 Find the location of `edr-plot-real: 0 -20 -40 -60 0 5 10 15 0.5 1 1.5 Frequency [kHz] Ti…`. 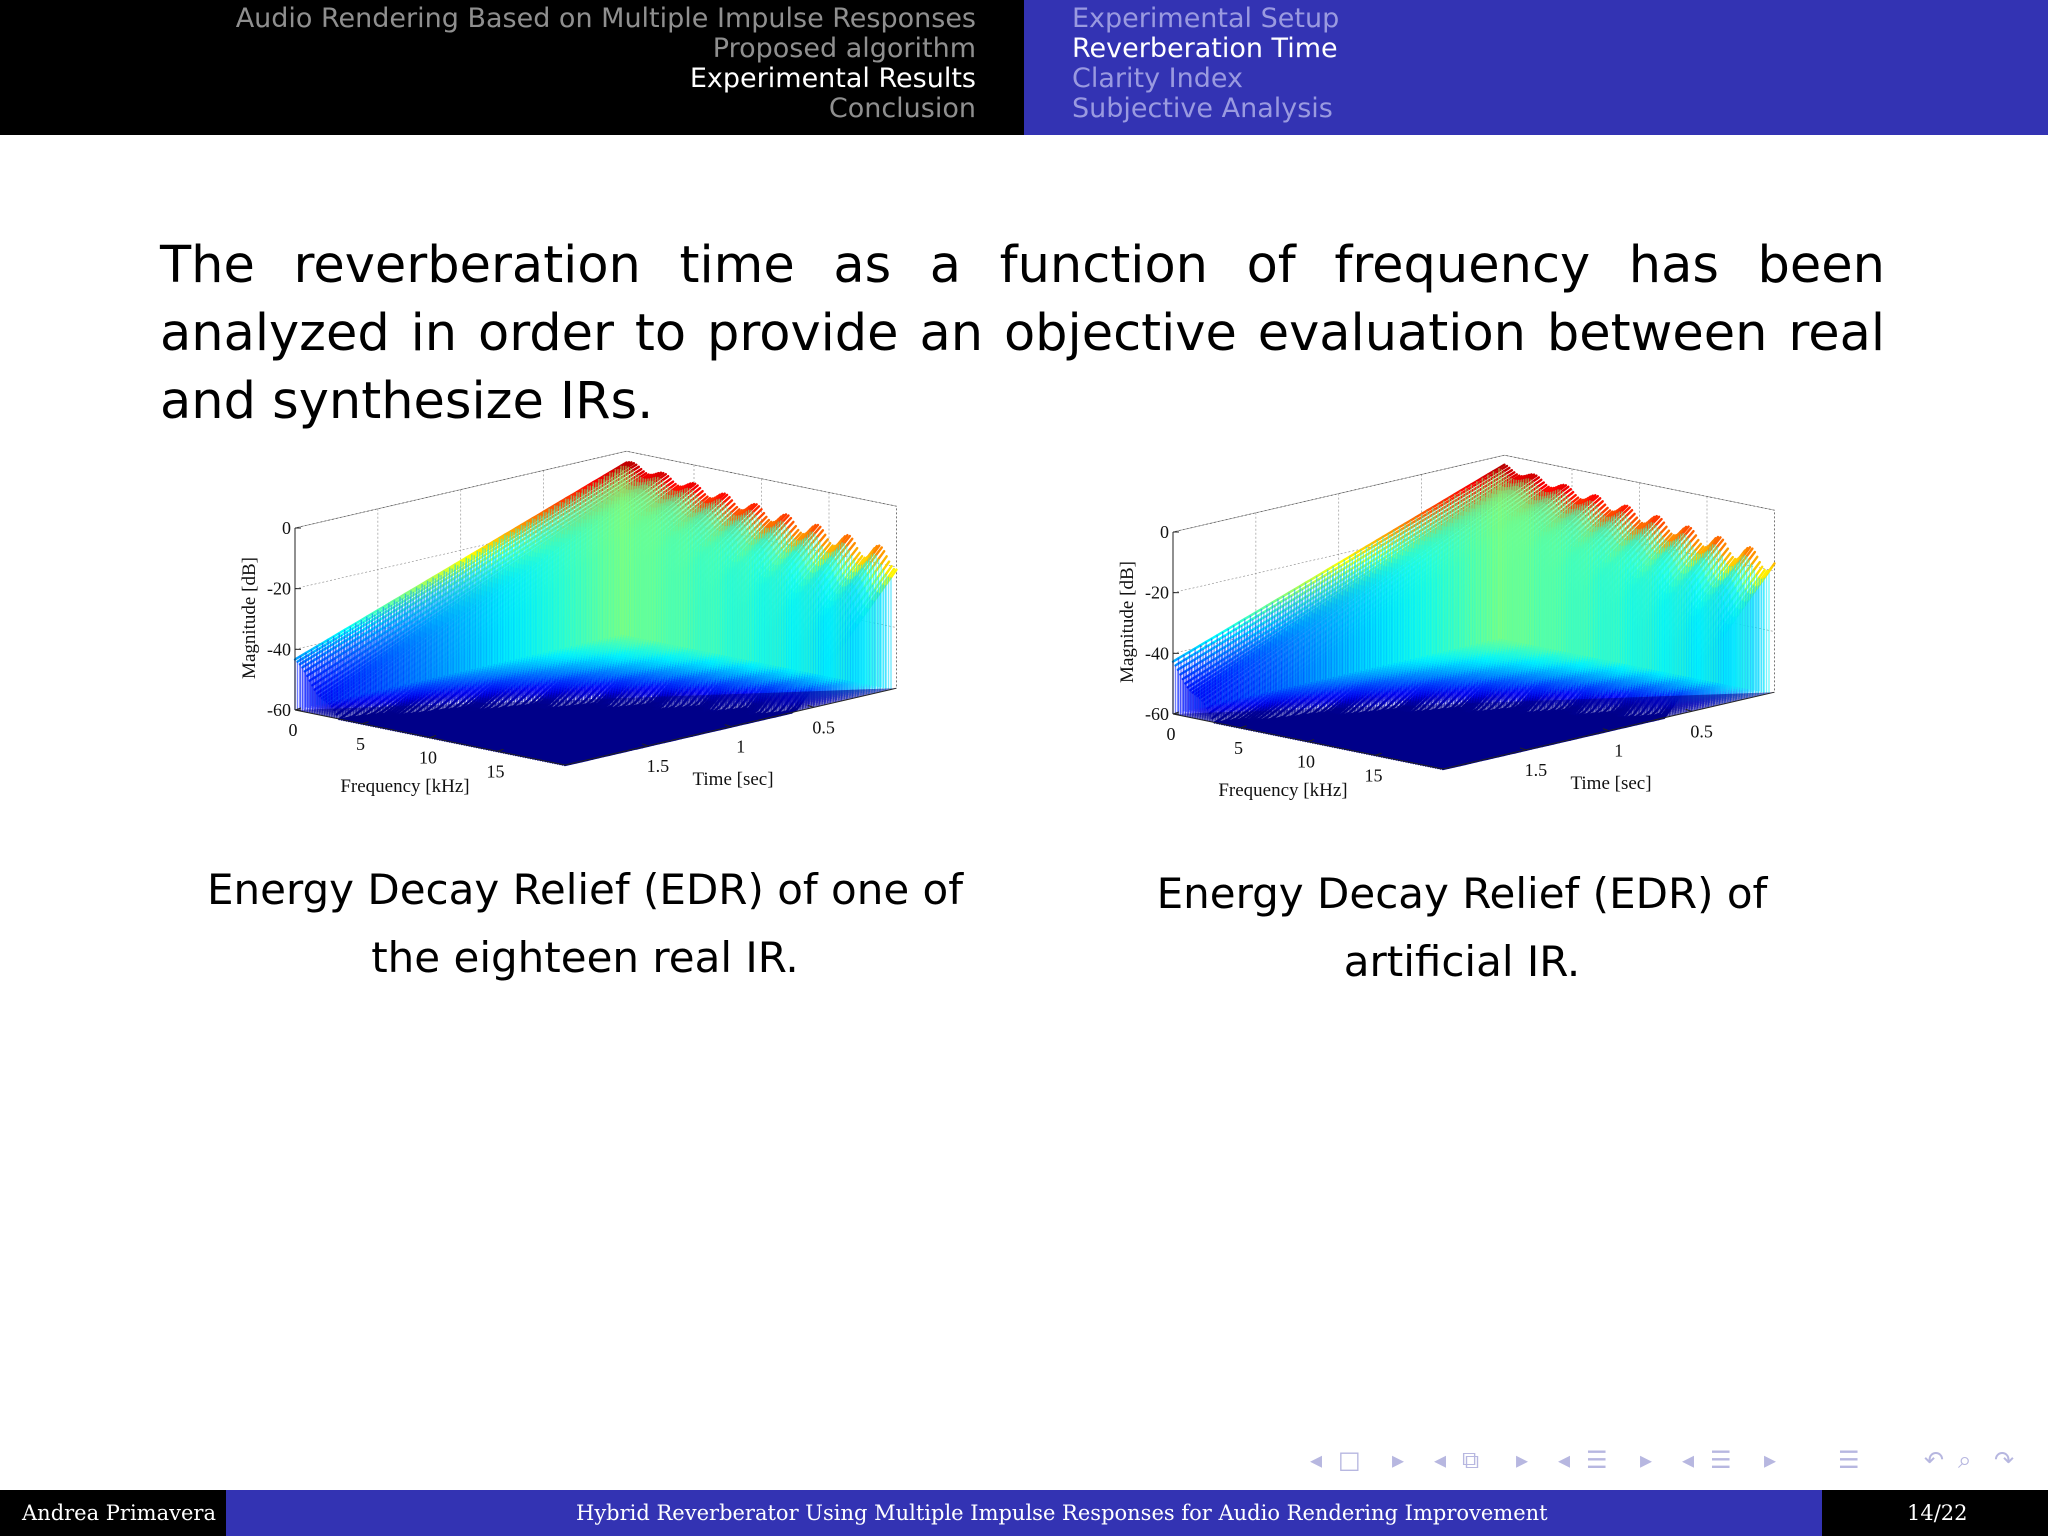

edr-plot-real: 0 -20 -40 -60 0 5 10 15 0.5 1 1.5 Frequency [kHz] Ti… is located at coordinates (580, 633).